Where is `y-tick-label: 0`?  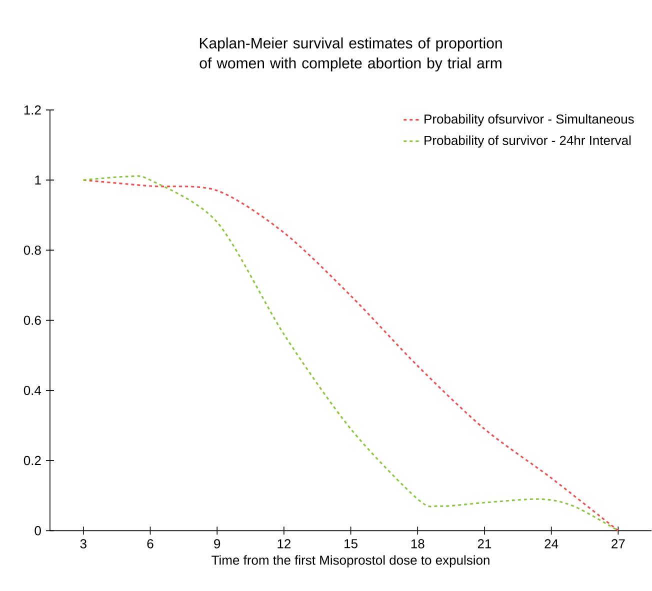 y-tick-label: 0 is located at coordinates (37, 531).